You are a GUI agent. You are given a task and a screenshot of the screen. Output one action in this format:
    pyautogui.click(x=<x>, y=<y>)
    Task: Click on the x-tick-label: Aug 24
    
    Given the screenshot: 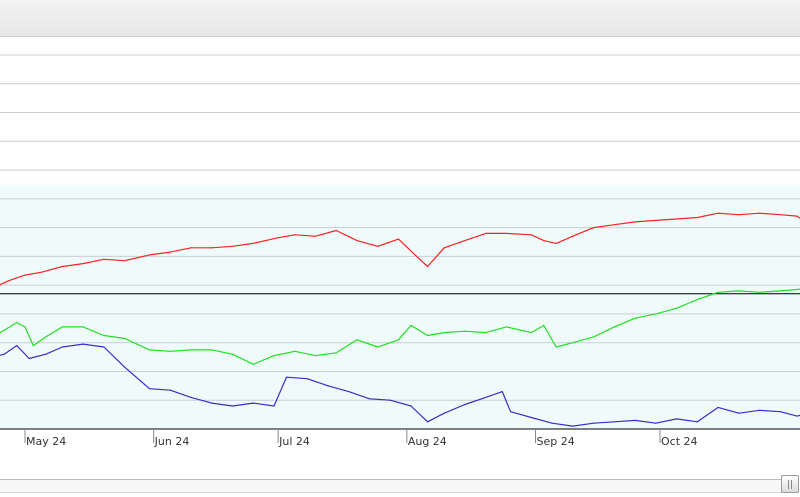 What is the action you would take?
    pyautogui.click(x=427, y=441)
    